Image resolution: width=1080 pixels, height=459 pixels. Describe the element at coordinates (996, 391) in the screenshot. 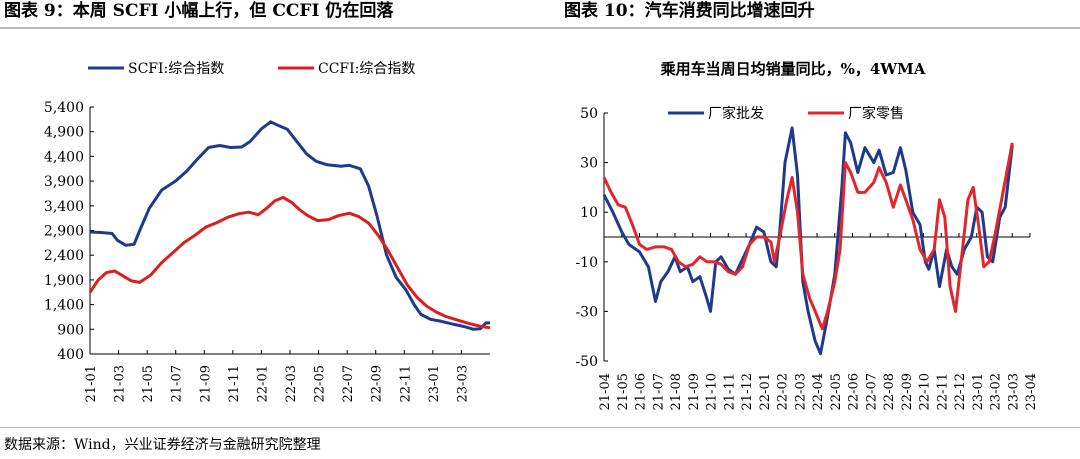

I see `x-tick-label: 23-02` at that location.